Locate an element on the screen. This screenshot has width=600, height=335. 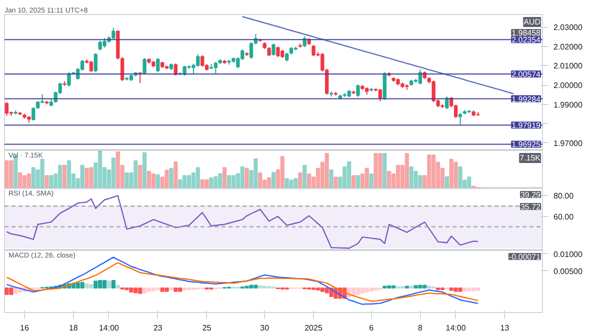
y-tick-label: 2.02000 is located at coordinates (568, 47).